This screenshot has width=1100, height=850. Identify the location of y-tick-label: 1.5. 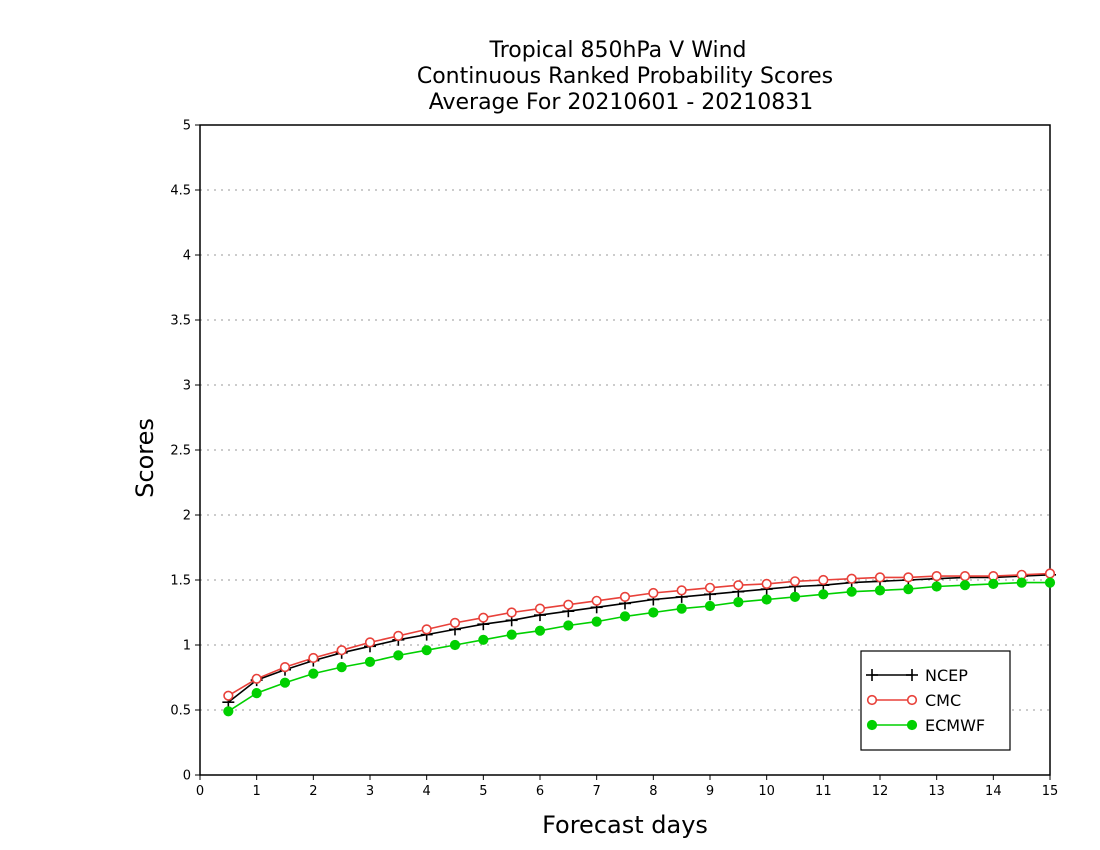
(180, 581).